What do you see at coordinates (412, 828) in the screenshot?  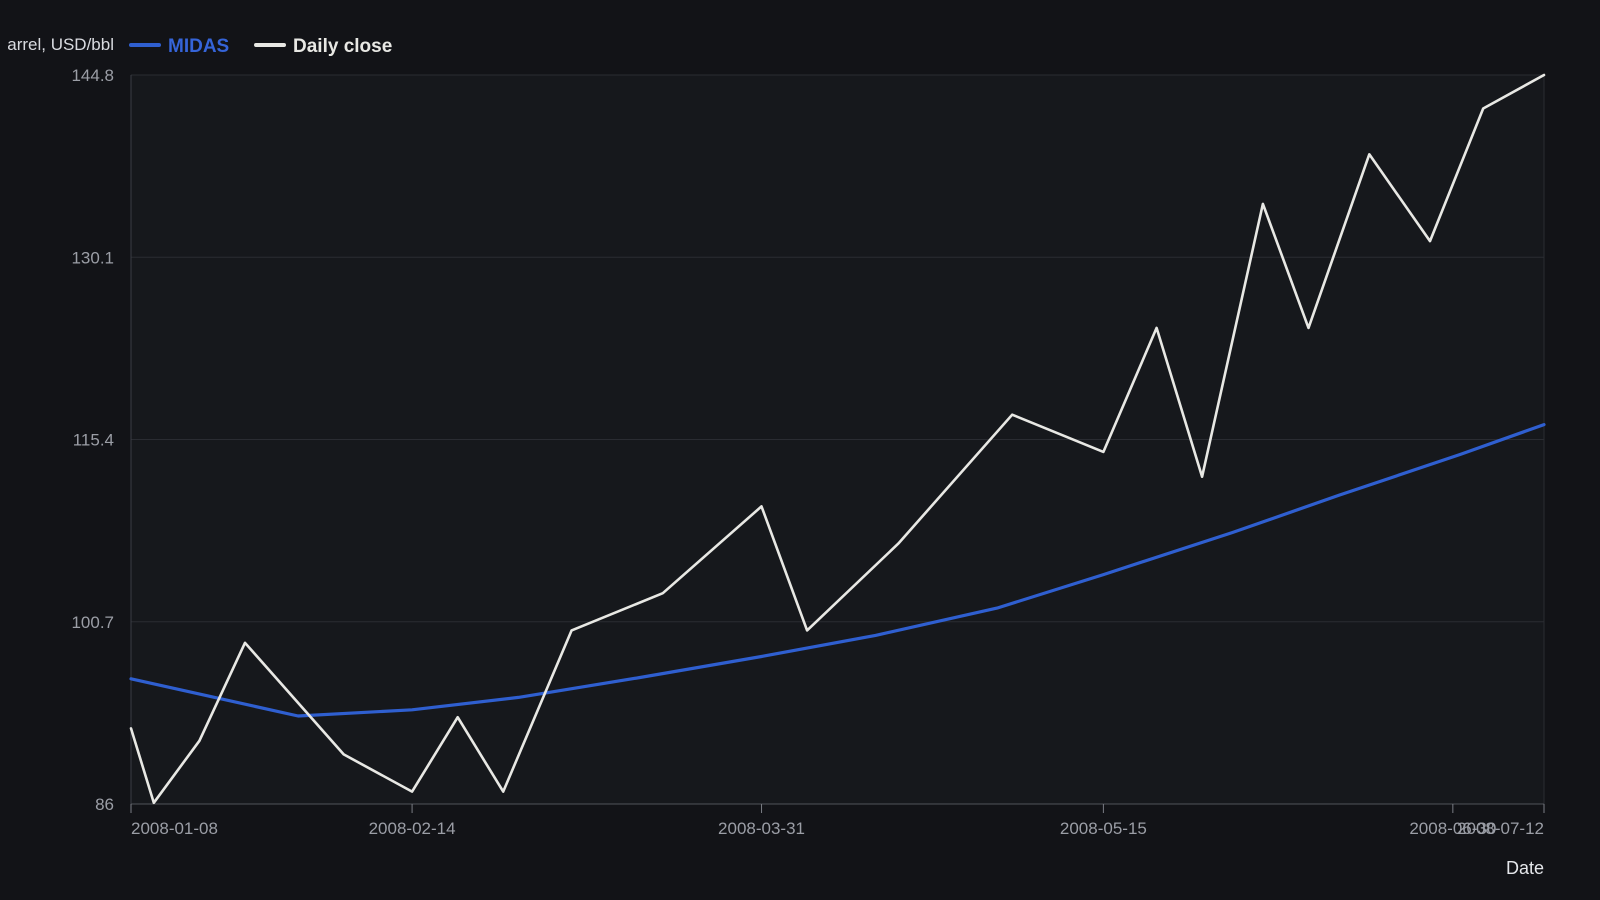 I see `x-tick-label: 2008-02-14` at bounding box center [412, 828].